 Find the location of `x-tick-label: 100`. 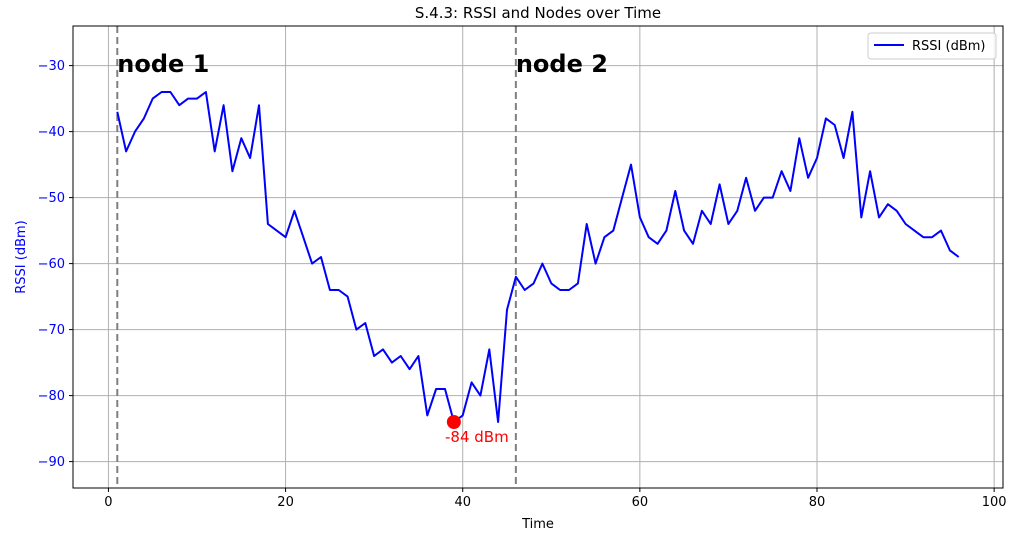

x-tick-label: 100 is located at coordinates (994, 502).